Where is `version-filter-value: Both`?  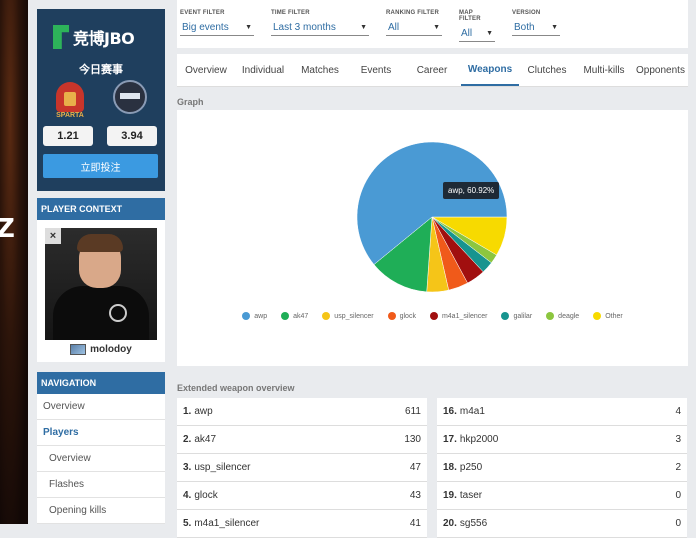
version-filter-value: Both is located at coordinates (524, 27).